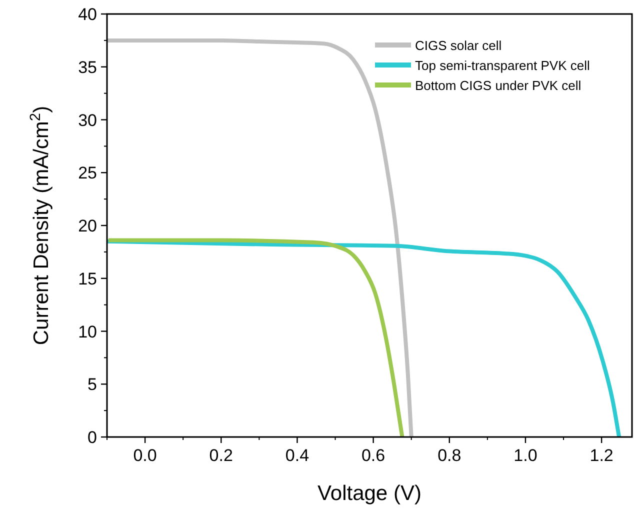 The width and height of the screenshot is (634, 509). Describe the element at coordinates (87, 120) in the screenshot. I see `y-tick-label: 30` at that location.